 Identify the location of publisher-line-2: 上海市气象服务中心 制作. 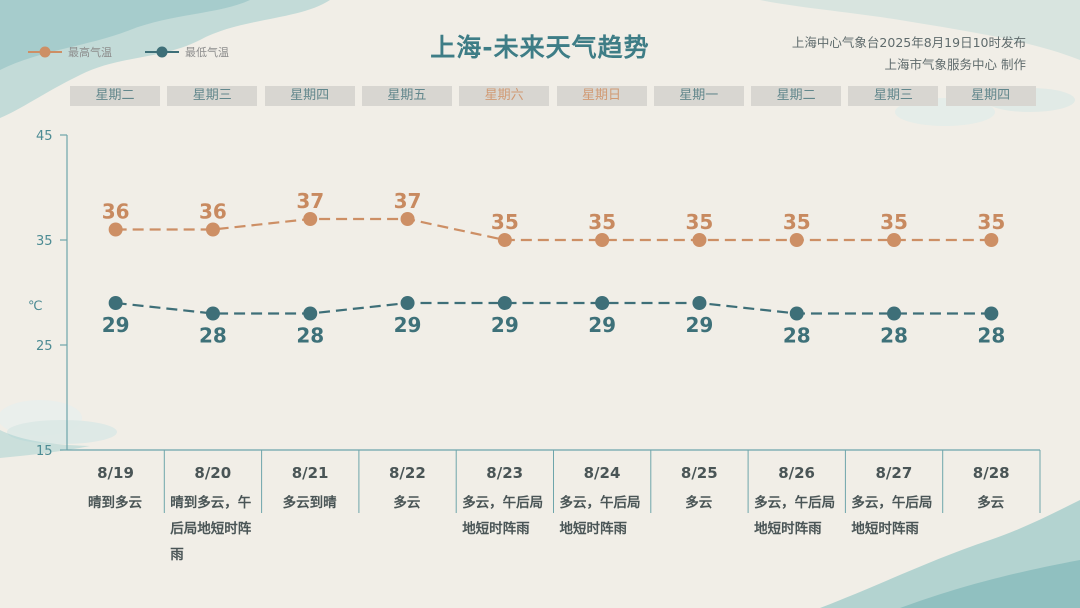
(955, 64).